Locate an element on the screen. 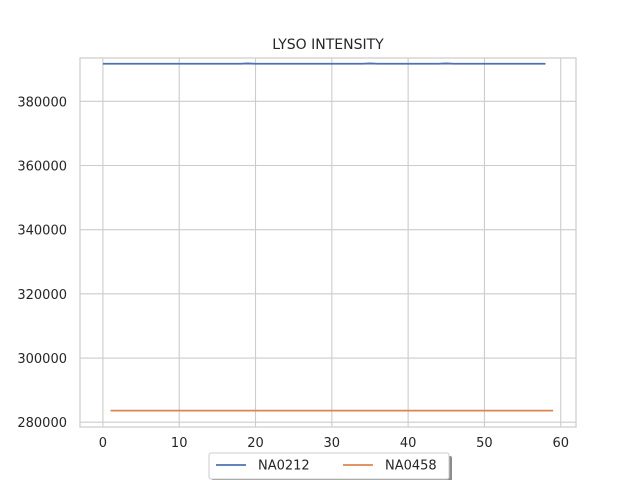  x-tick-label: 0 is located at coordinates (103, 443).